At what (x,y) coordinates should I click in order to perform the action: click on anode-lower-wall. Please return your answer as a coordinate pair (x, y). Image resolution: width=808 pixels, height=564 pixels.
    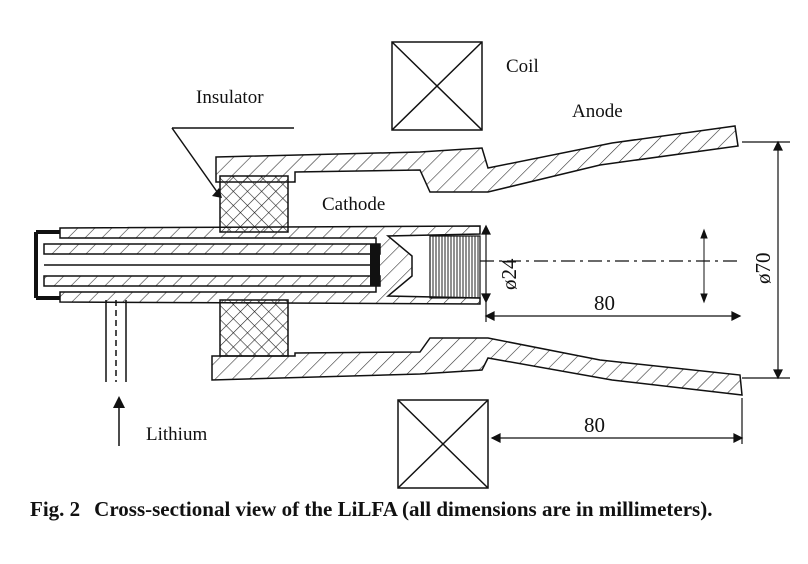
    Looking at the image, I should click on (477, 366).